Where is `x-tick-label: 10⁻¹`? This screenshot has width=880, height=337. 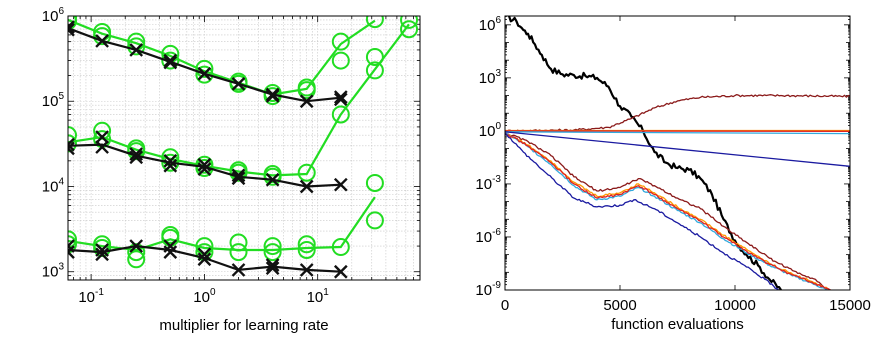
x-tick-label: 10⁻¹ is located at coordinates (91, 296).